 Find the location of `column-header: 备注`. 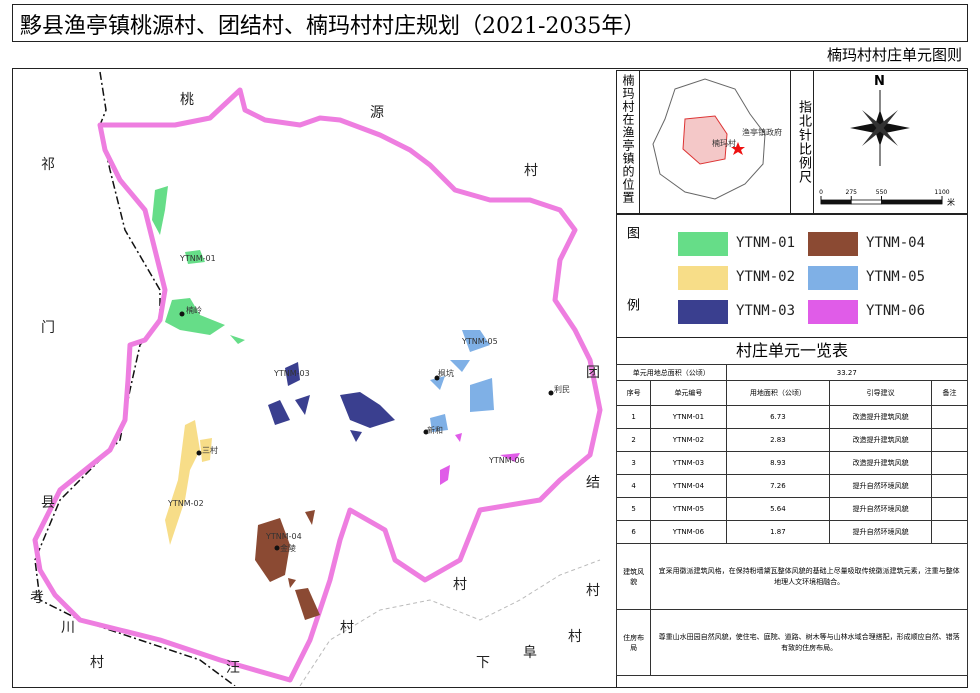

column-header: 备注 is located at coordinates (949, 393).